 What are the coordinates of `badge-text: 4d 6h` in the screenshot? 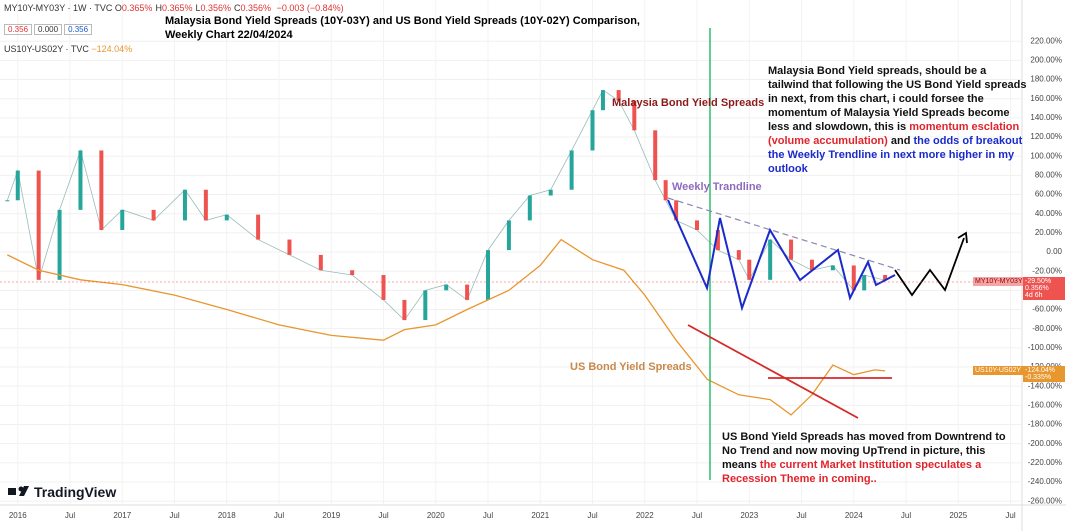 It's located at (1034, 295).